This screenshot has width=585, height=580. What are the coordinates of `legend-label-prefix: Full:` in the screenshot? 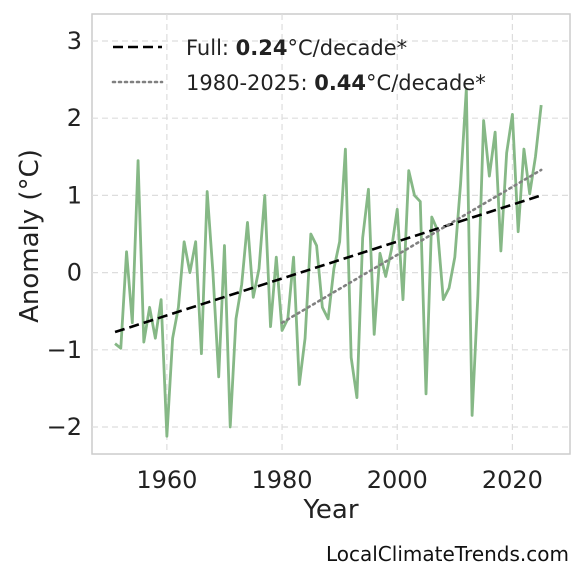 It's located at (211, 48).